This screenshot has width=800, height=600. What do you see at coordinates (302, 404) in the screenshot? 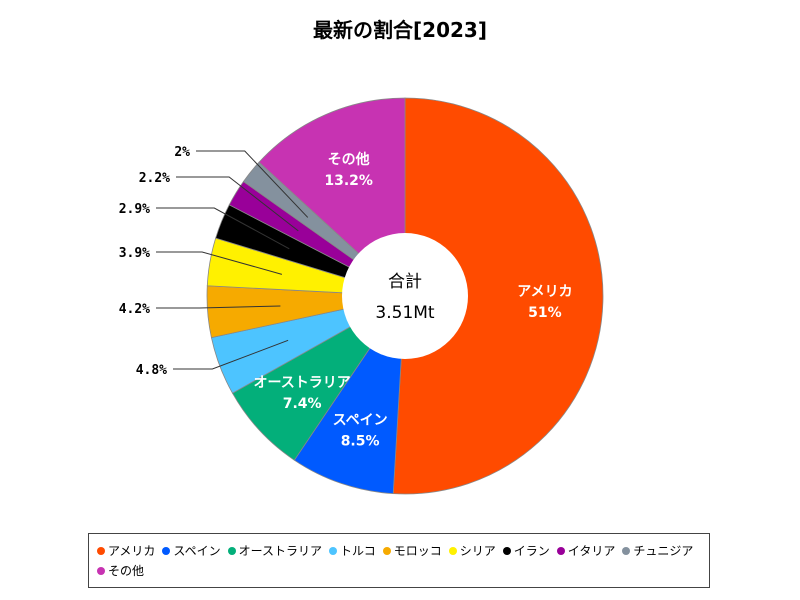
I see `slice-value-label-3: 7.4%` at bounding box center [302, 404].